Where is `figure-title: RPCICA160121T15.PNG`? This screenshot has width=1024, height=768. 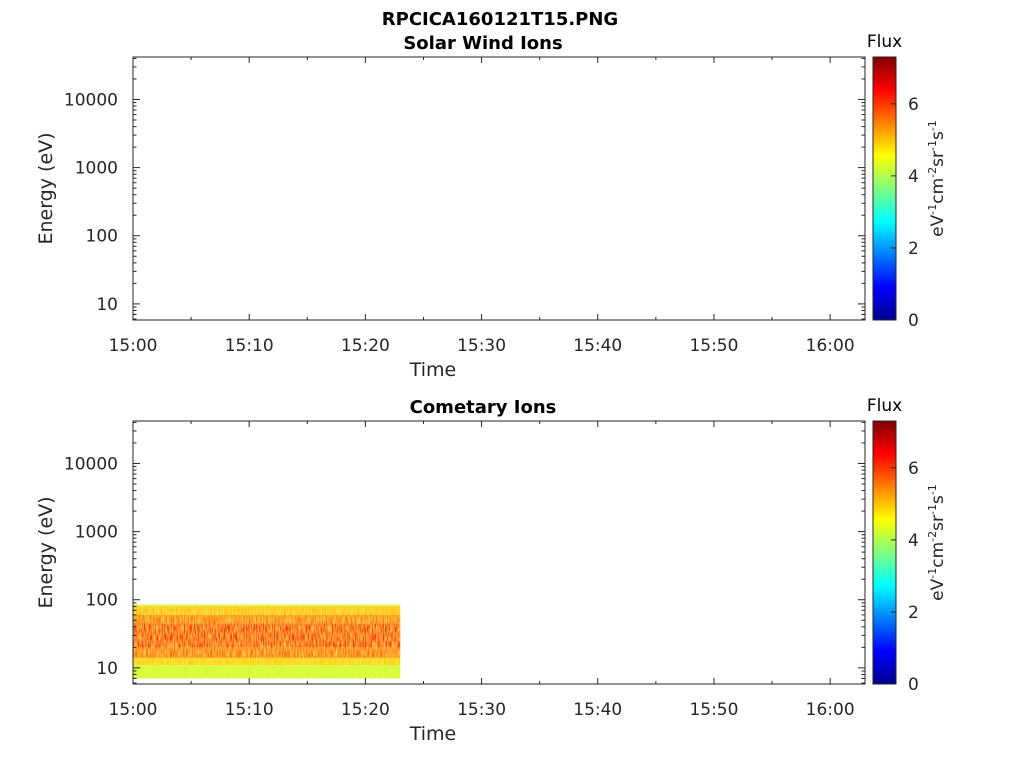 figure-title: RPCICA160121T15.PNG is located at coordinates (500, 19).